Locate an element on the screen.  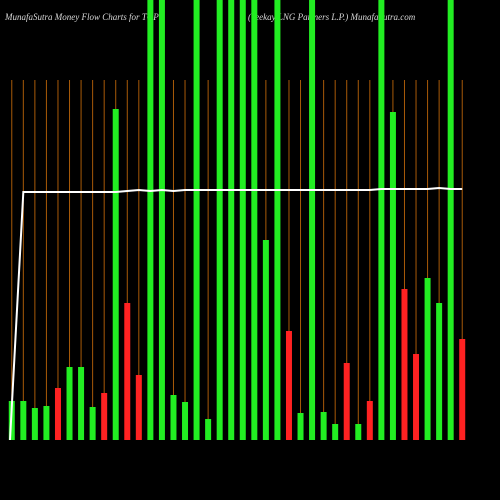
chart-title: MunafaSutra Money Flow Charts for TGP is located at coordinates (81, 17).